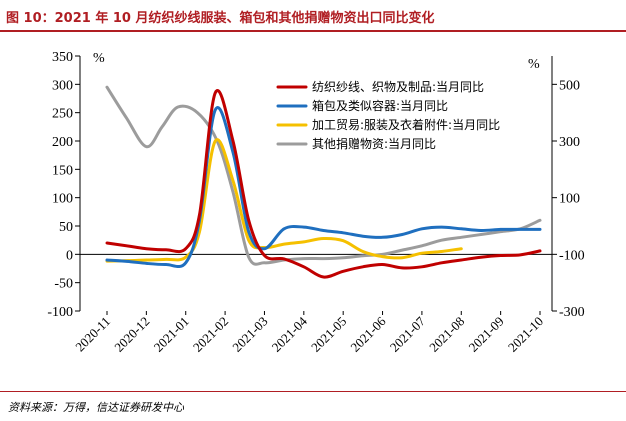 This screenshot has width=626, height=421. I want to click on right-tick-label: 300, so click(569, 142).